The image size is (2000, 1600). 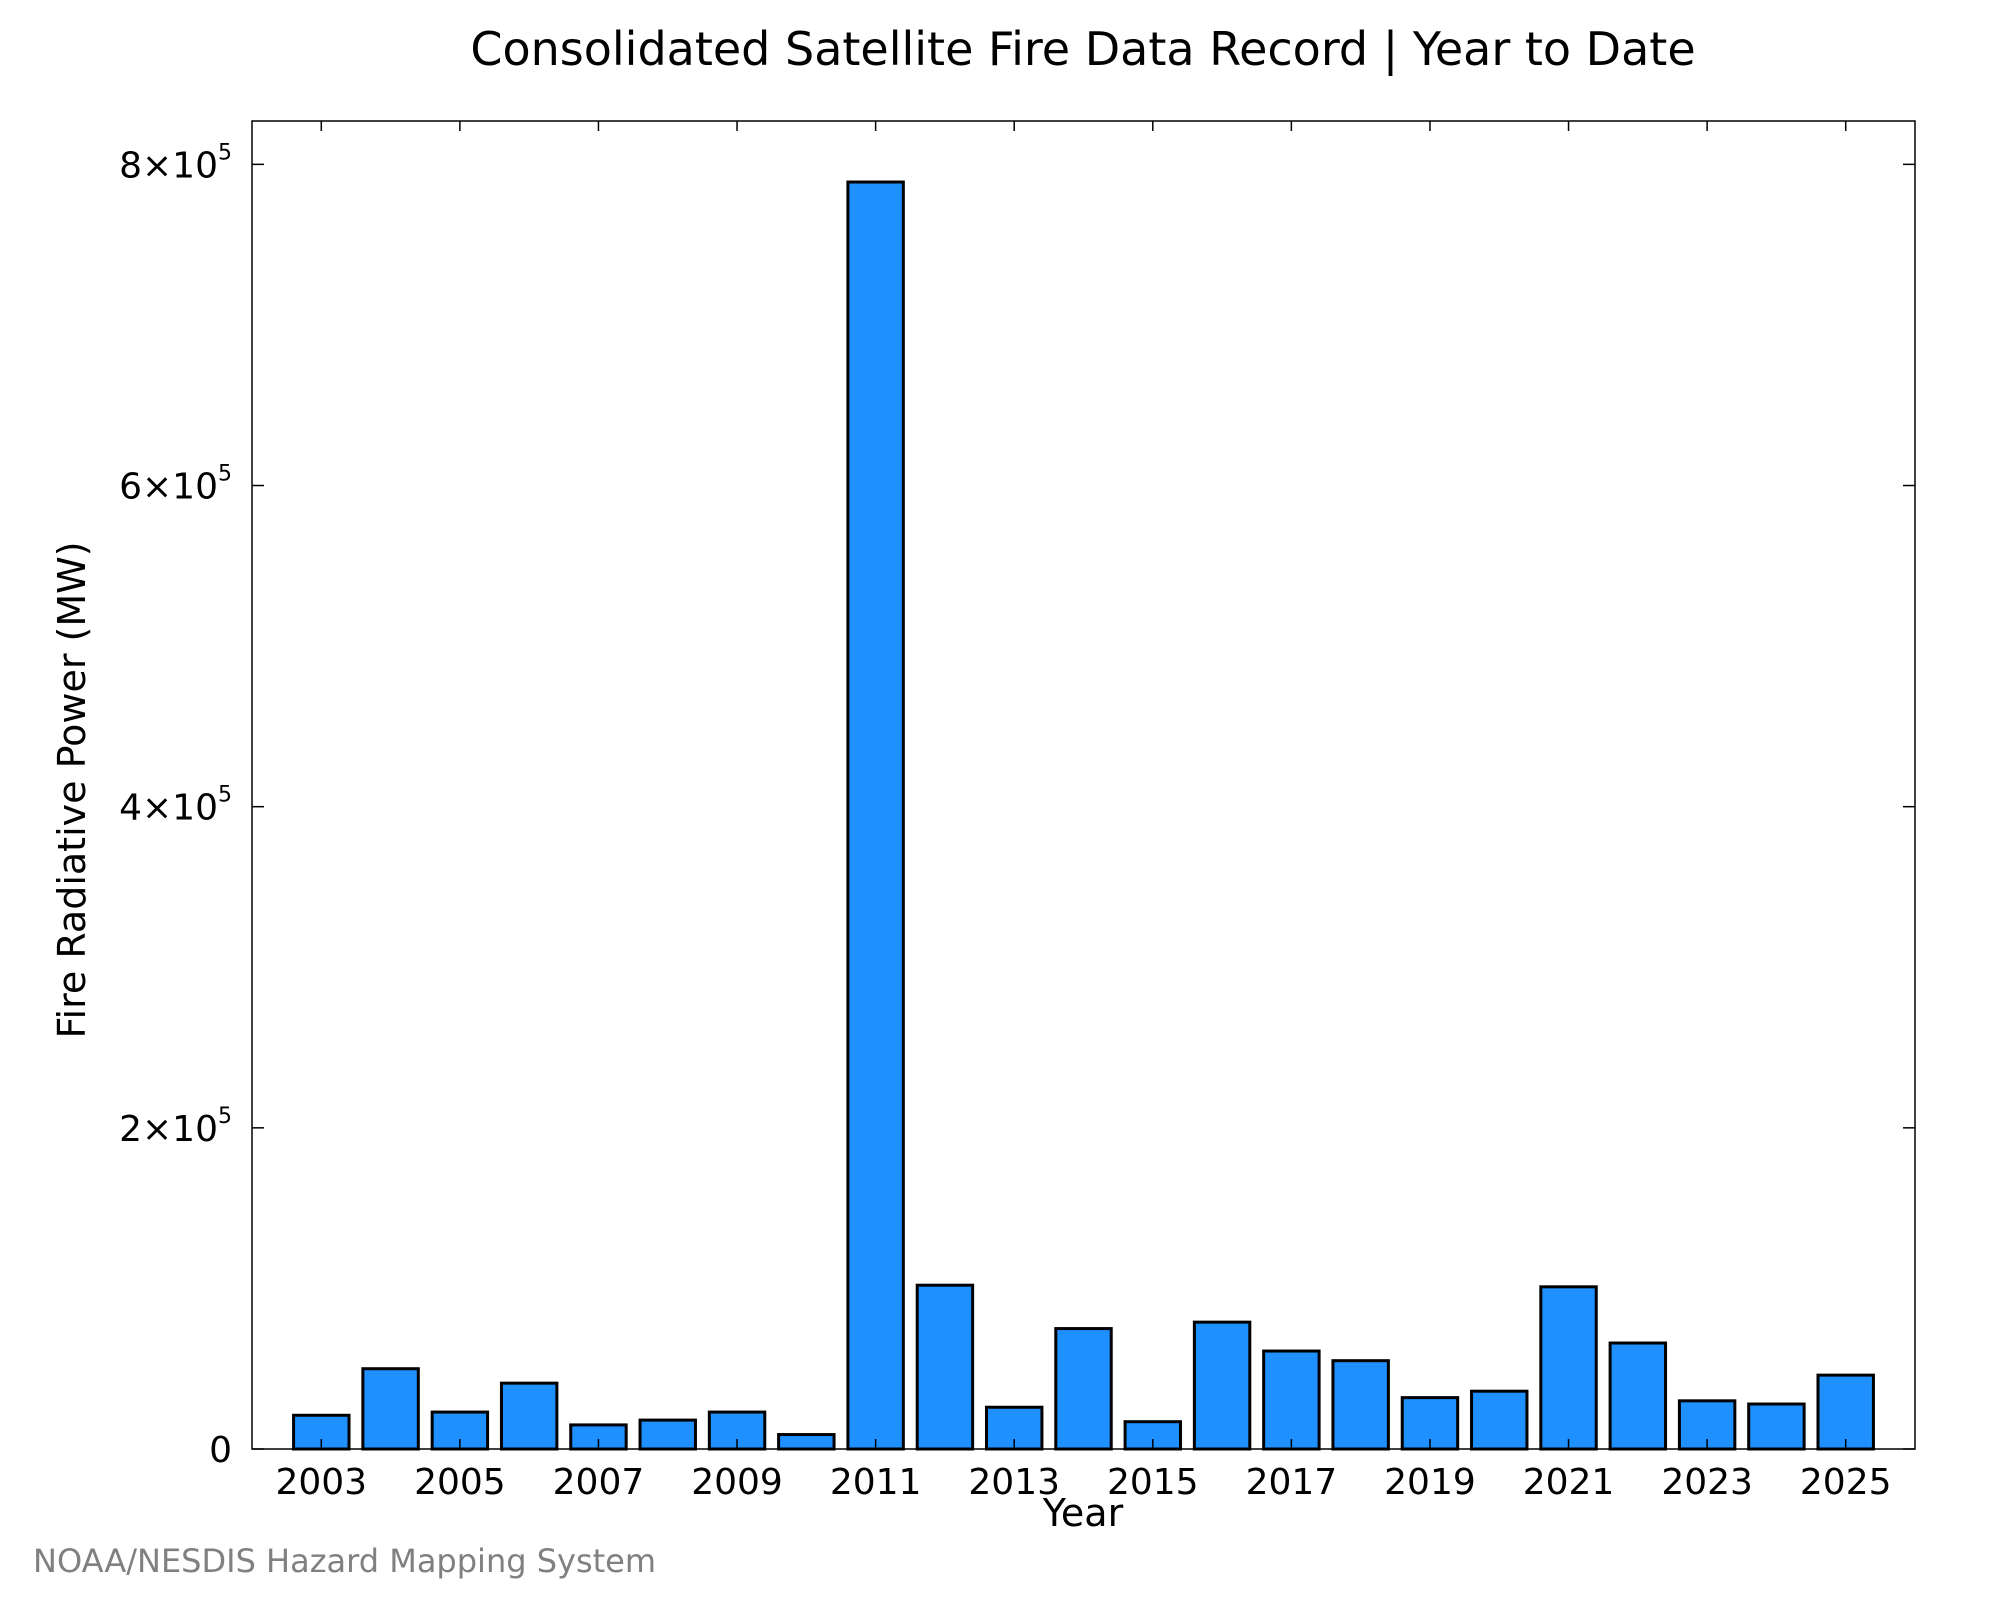 What do you see at coordinates (1360, 1405) in the screenshot?
I see `bar-2018` at bounding box center [1360, 1405].